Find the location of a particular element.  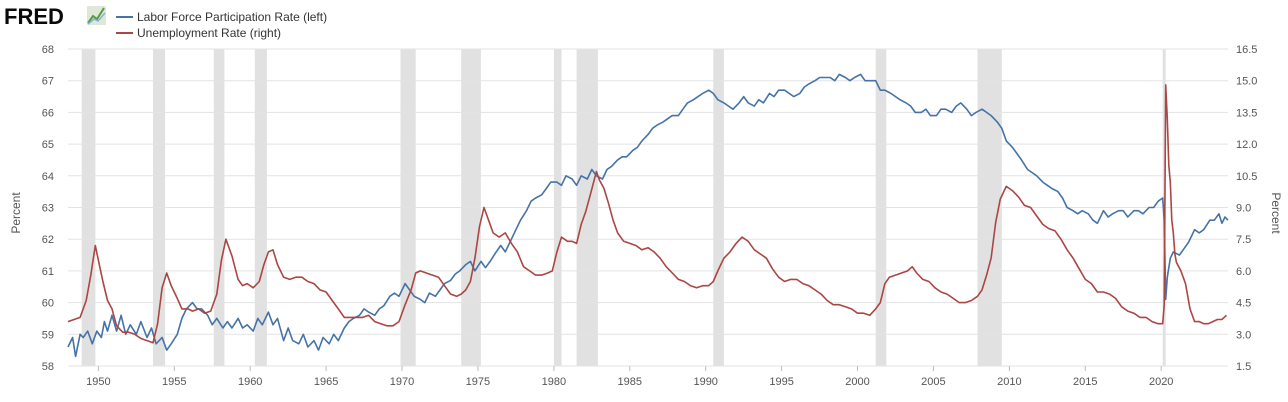

fred-chart-icon is located at coordinates (96, 15).